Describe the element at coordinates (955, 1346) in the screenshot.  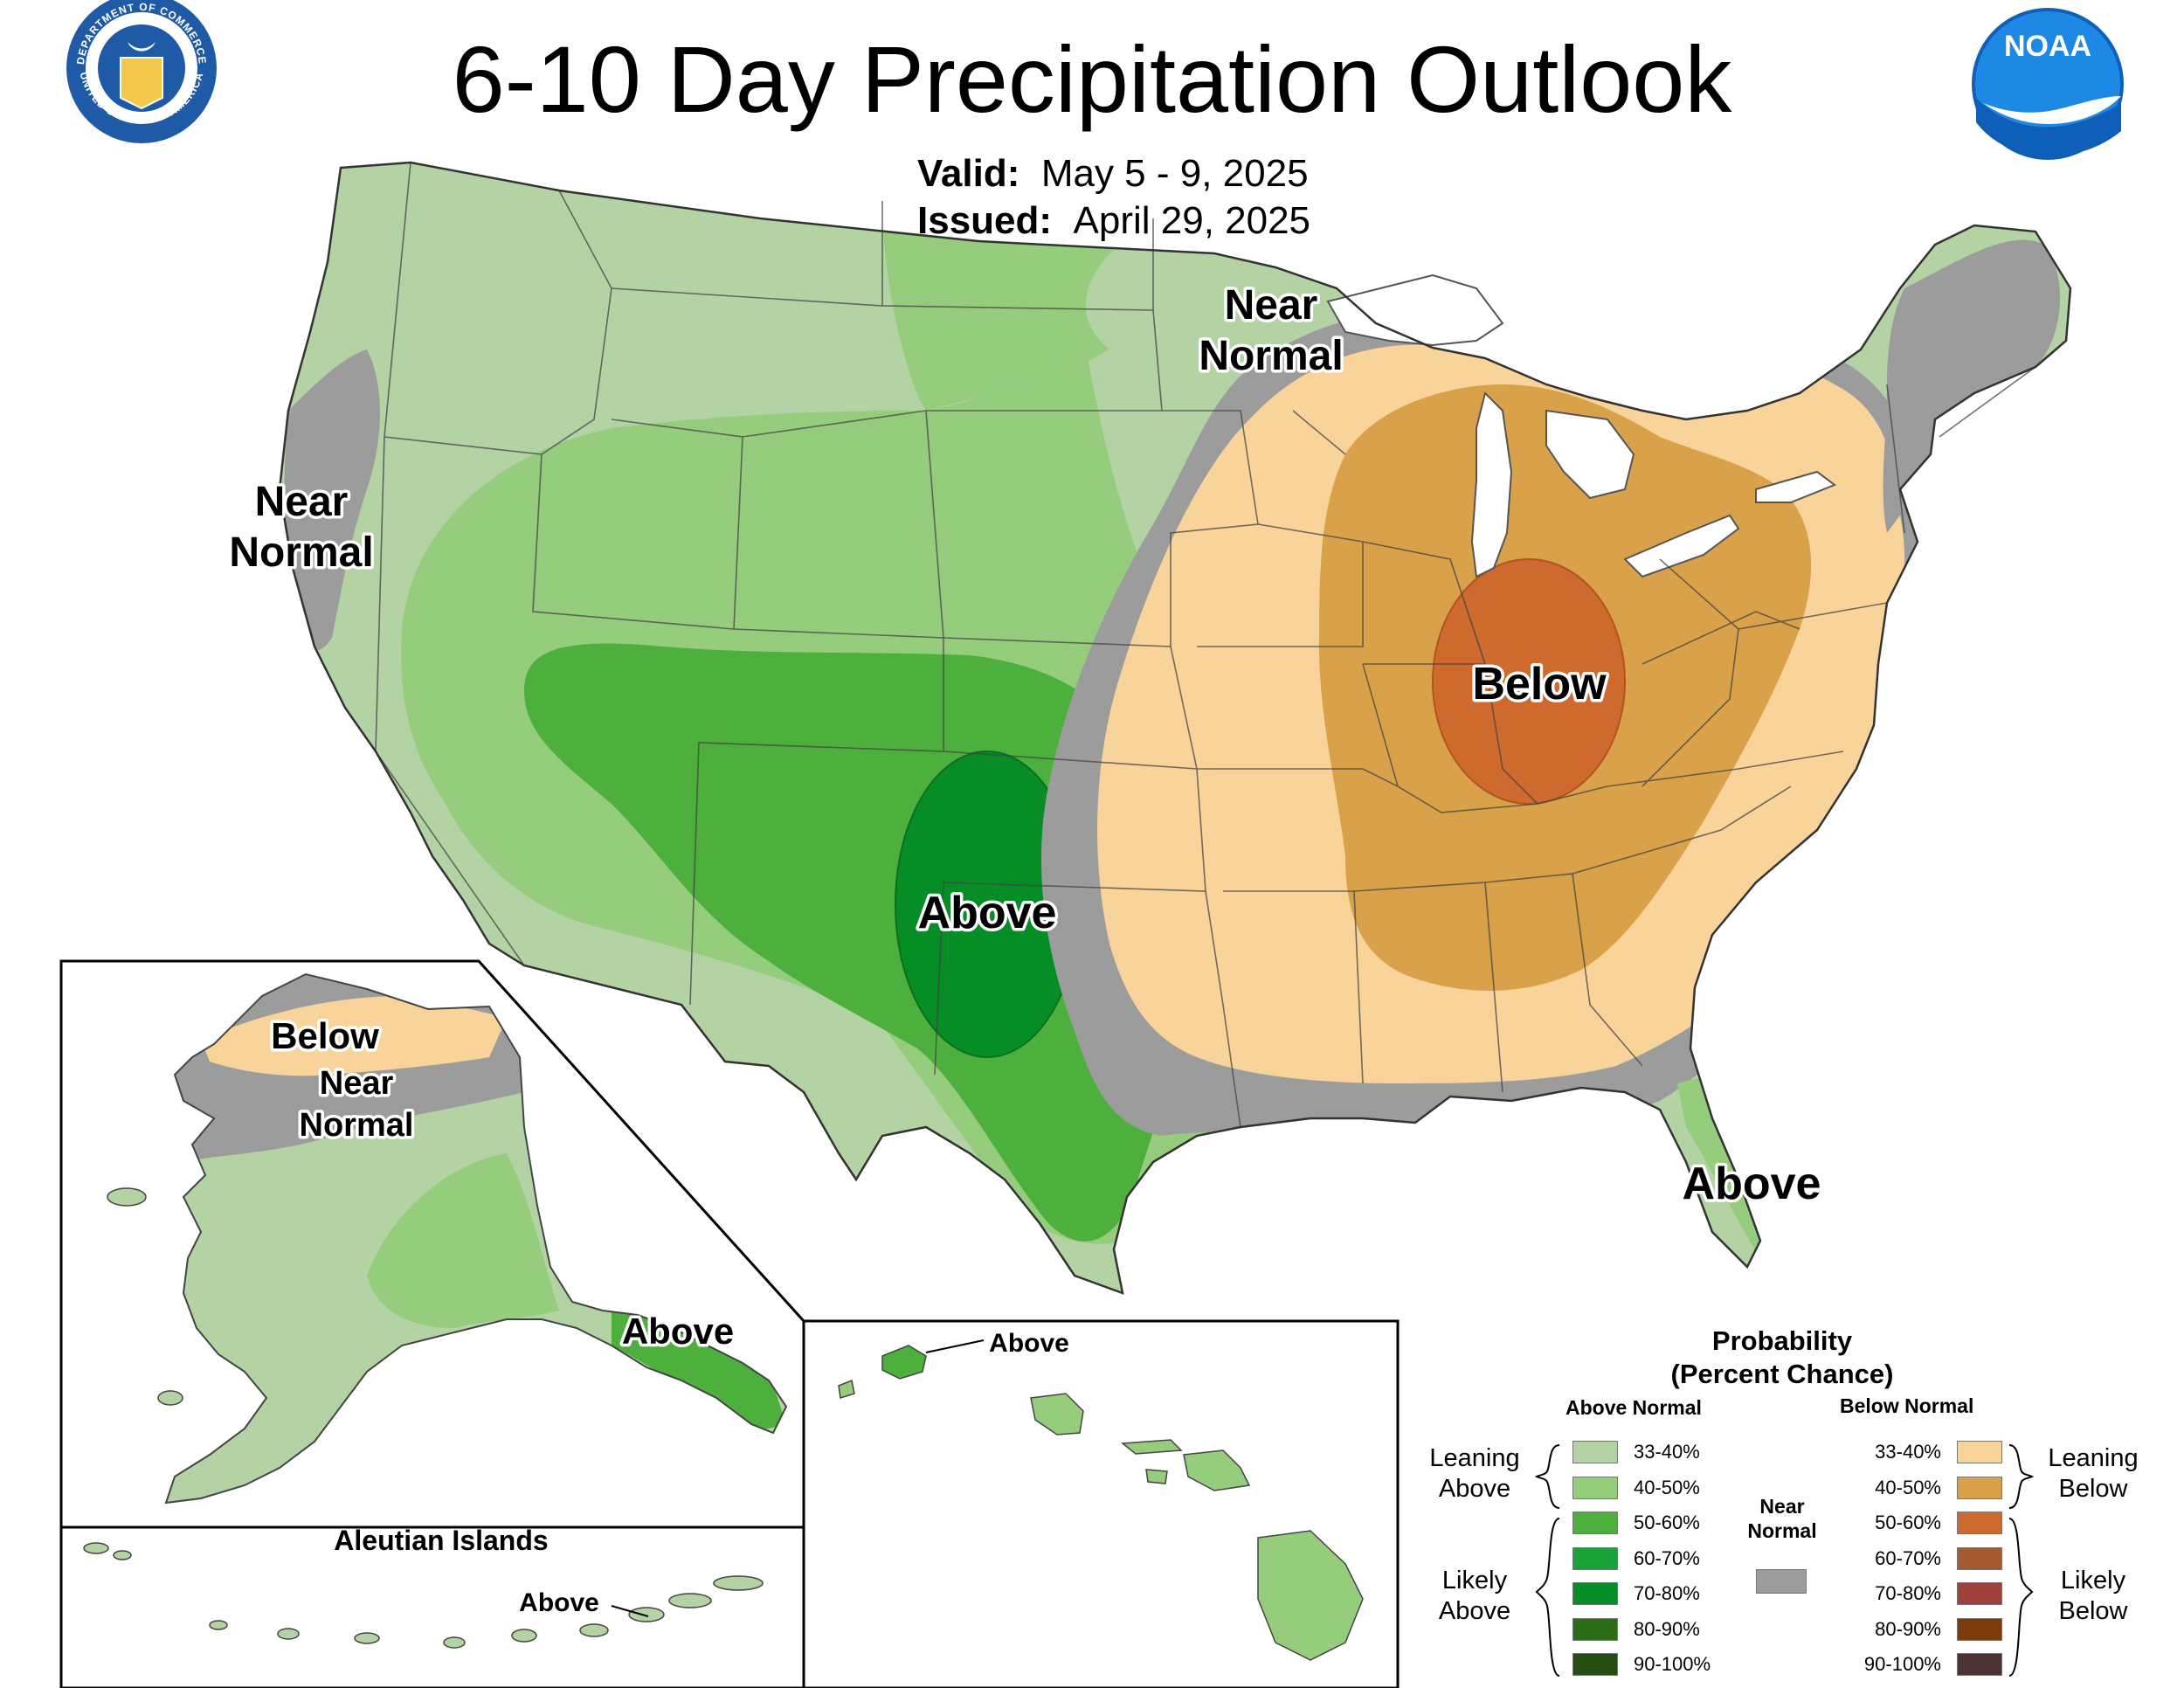
I see `hawaii-above-leader` at that location.